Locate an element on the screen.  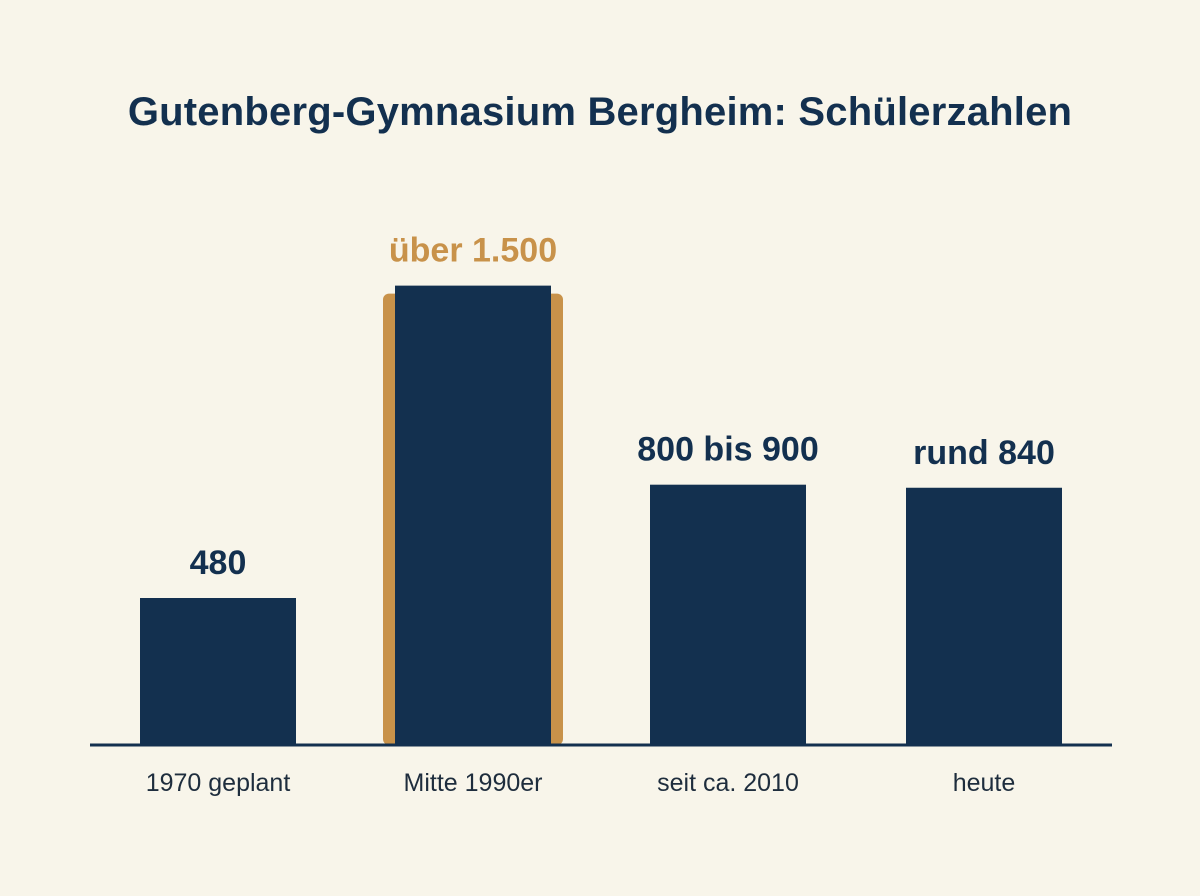
value-label-0: 480 is located at coordinates (218, 563).